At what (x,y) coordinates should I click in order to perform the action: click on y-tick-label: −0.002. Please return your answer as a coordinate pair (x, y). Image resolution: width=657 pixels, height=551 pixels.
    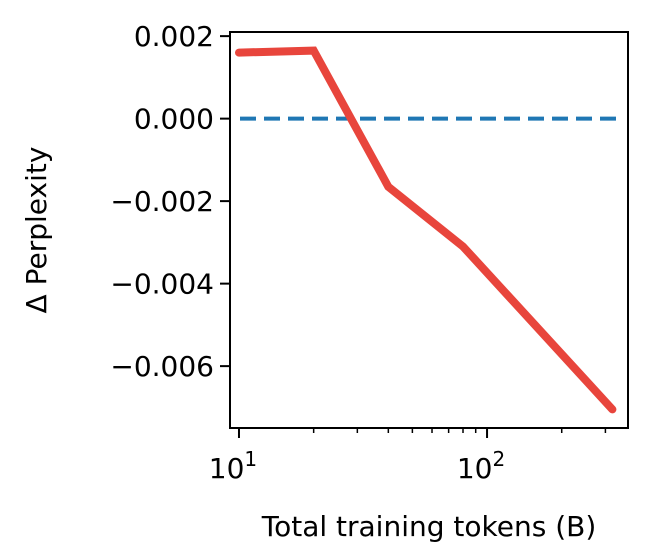
    Looking at the image, I should click on (162, 201).